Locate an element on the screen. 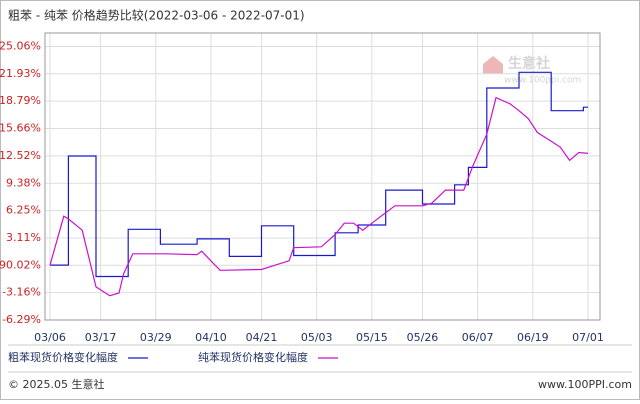 The width and height of the screenshot is (640, 404). x-tick-label: 03/06 is located at coordinates (50, 337).